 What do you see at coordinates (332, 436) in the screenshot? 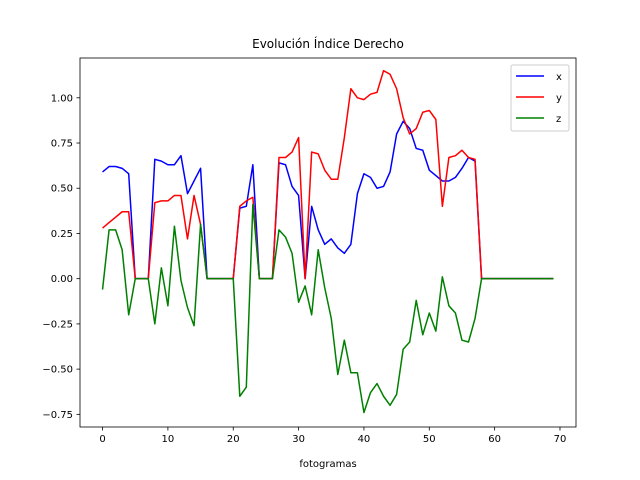
I see `x-axis: 0 10 20 30 40 50 60 70` at bounding box center [332, 436].